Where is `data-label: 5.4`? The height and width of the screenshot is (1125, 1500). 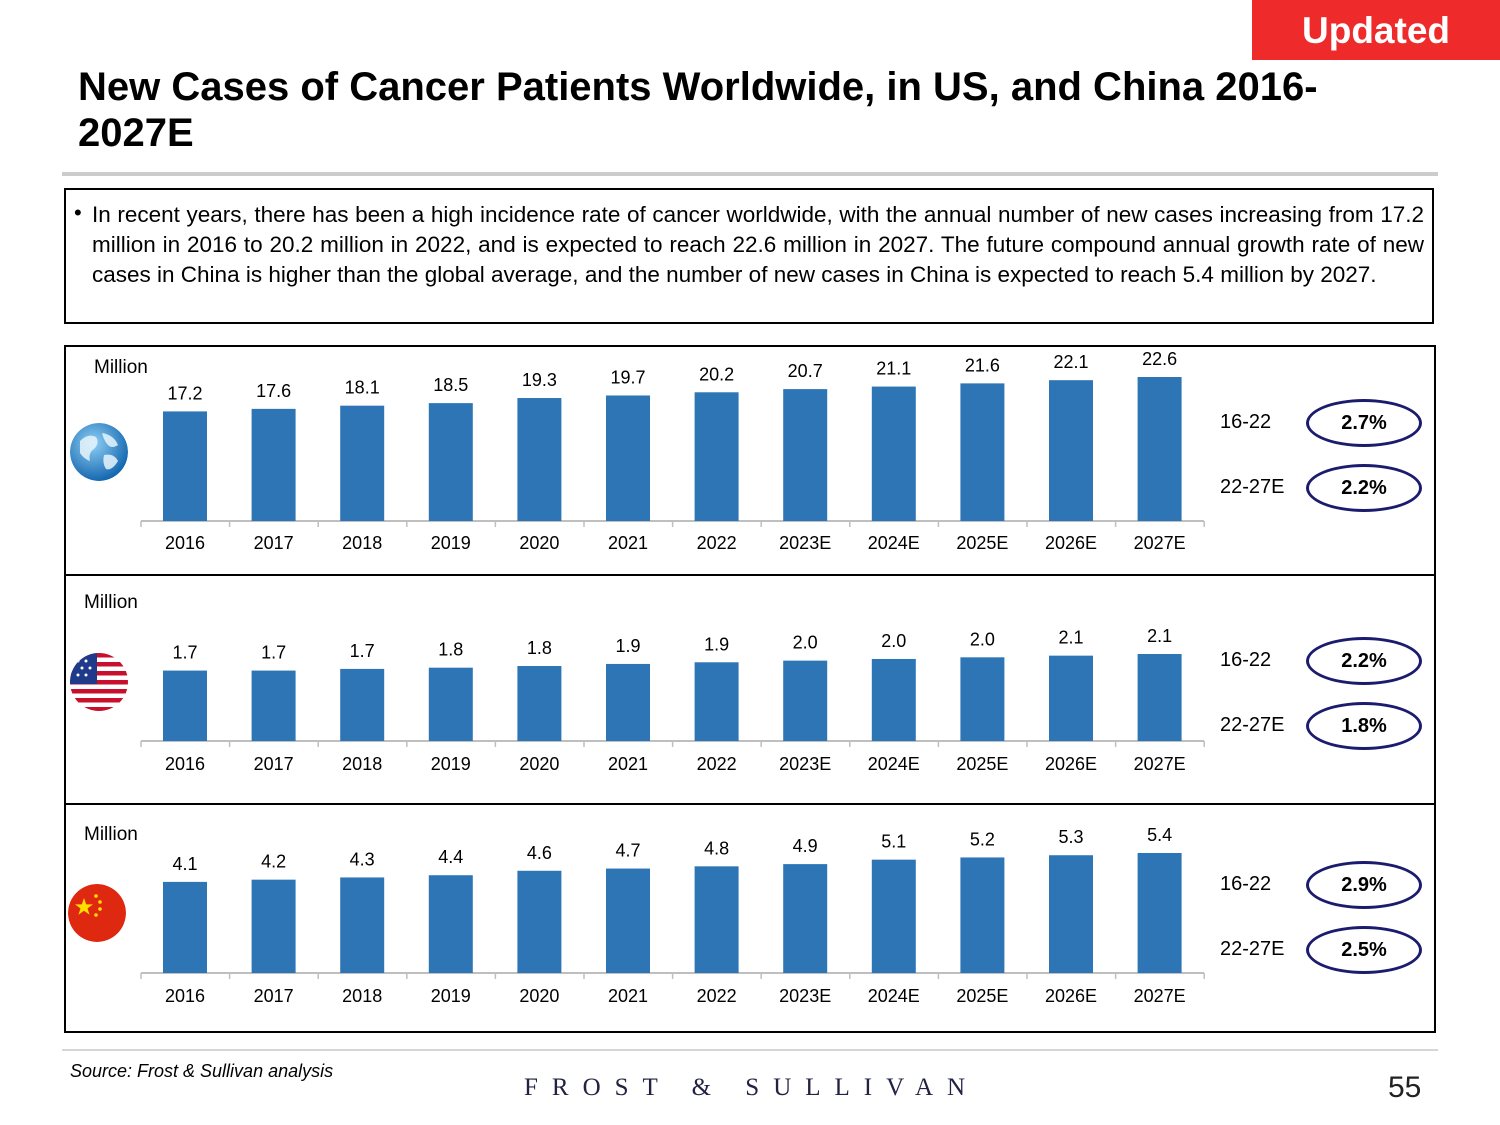 data-label: 5.4 is located at coordinates (1159, 835).